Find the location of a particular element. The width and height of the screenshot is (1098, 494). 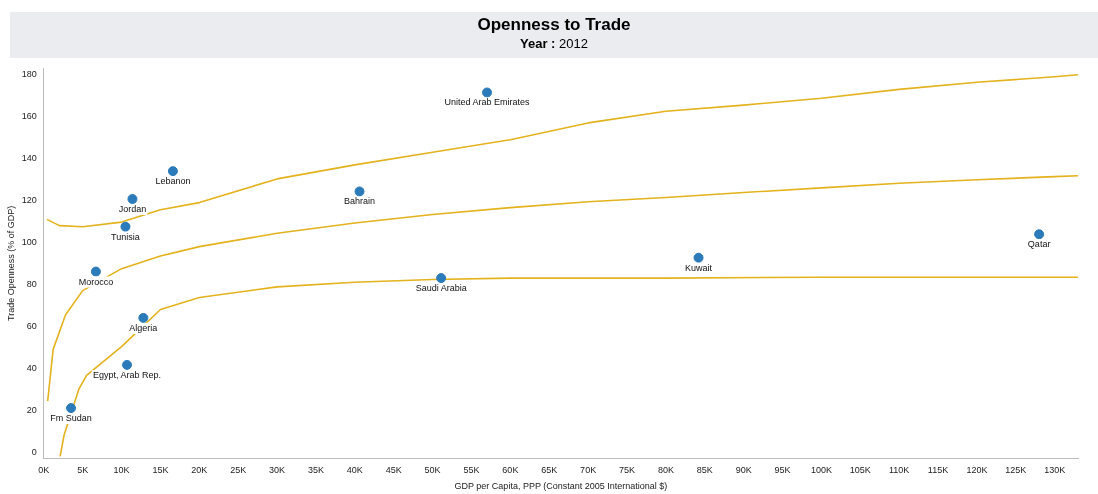

annotation: Qatar is located at coordinates (1039, 244).